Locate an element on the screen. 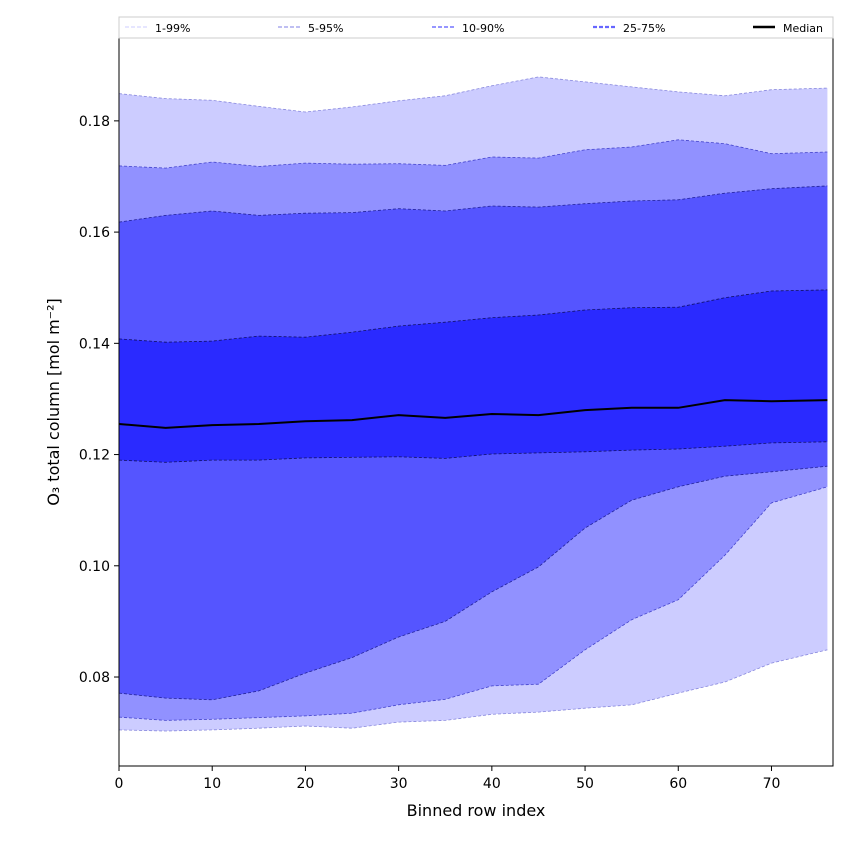  x-tick-label: 40 is located at coordinates (492, 784).